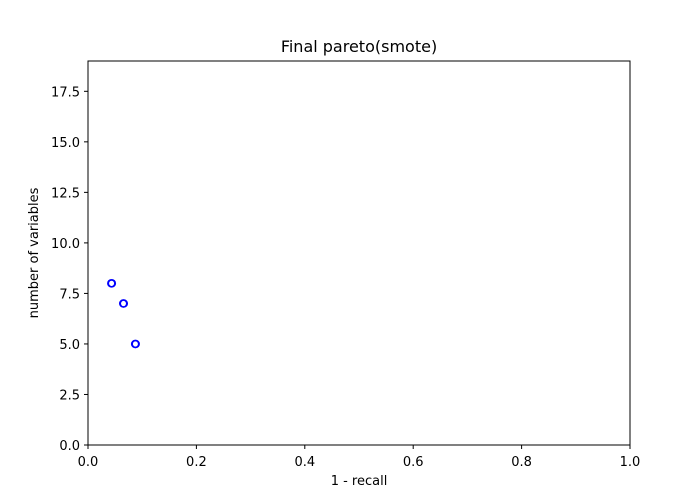  Describe the element at coordinates (413, 462) in the screenshot. I see `x-tick-label: 0.6` at that location.